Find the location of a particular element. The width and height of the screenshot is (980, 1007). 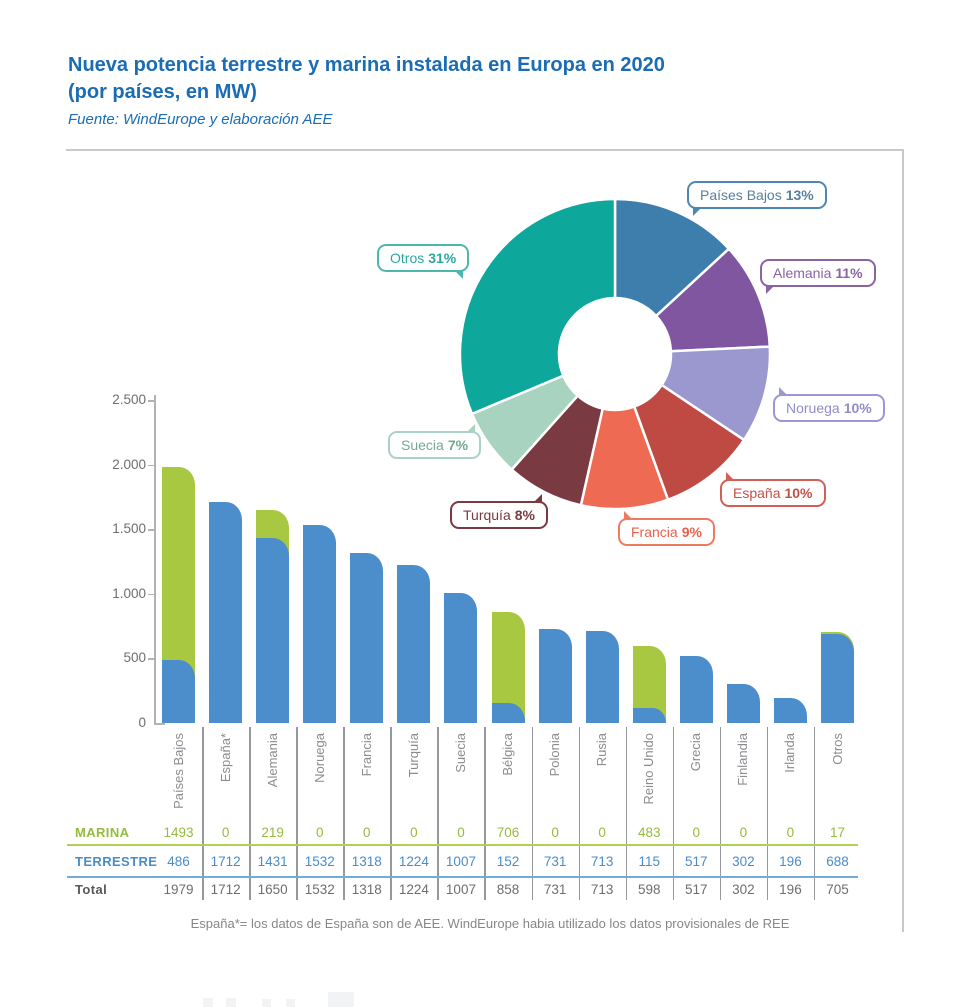

donut-label-name: Francia is located at coordinates (654, 532).